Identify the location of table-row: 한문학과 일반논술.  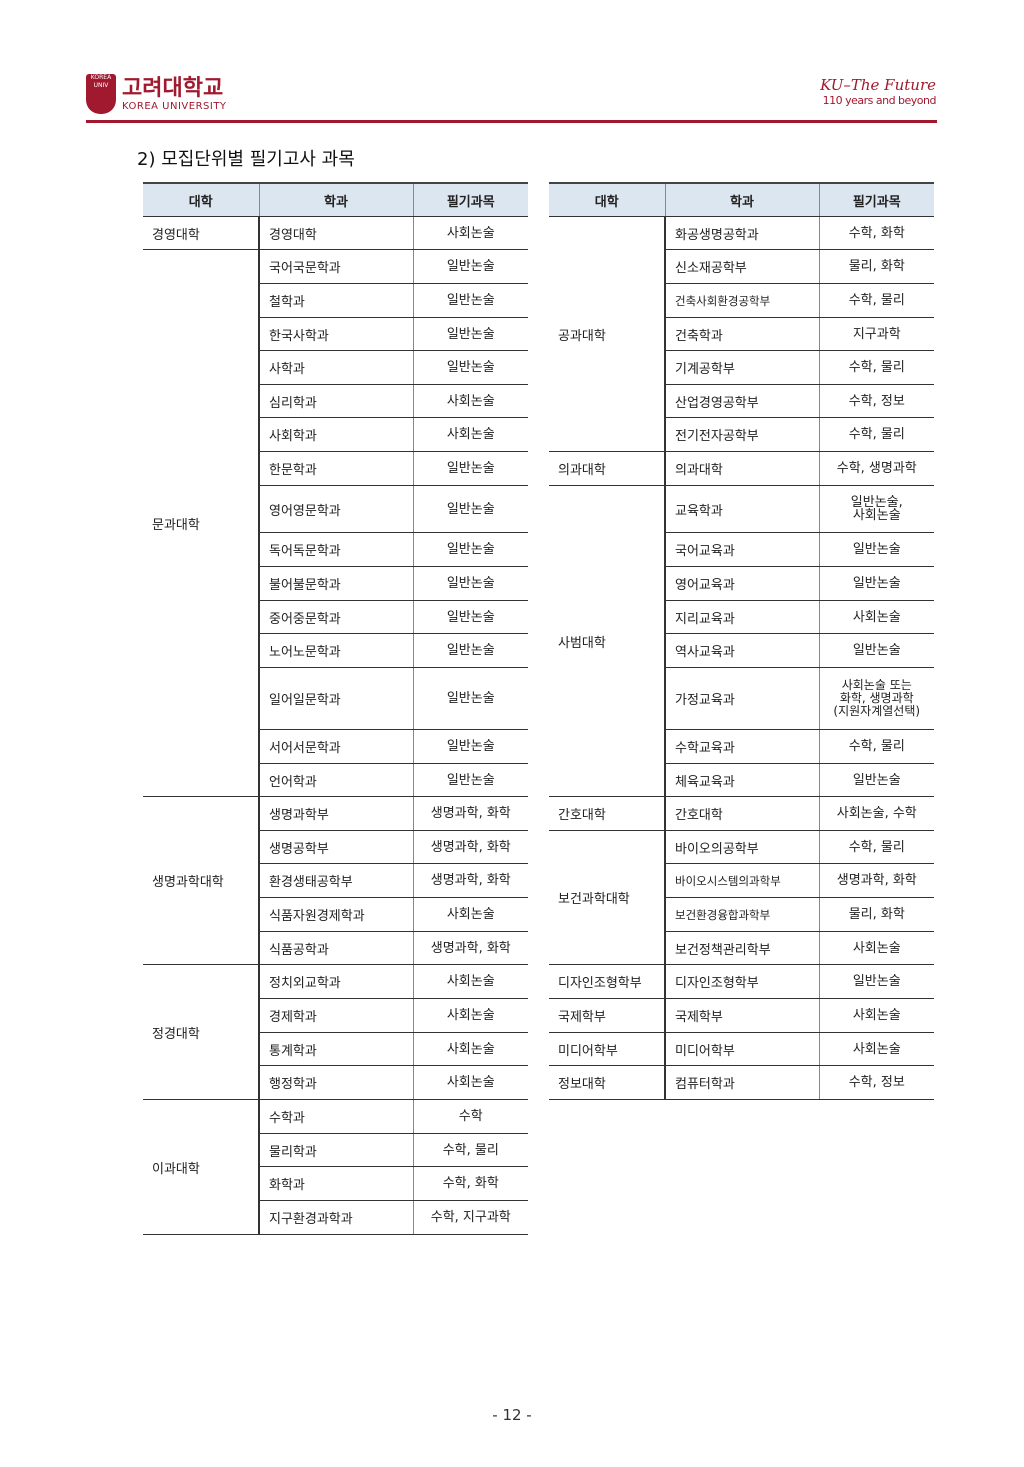
(335, 468).